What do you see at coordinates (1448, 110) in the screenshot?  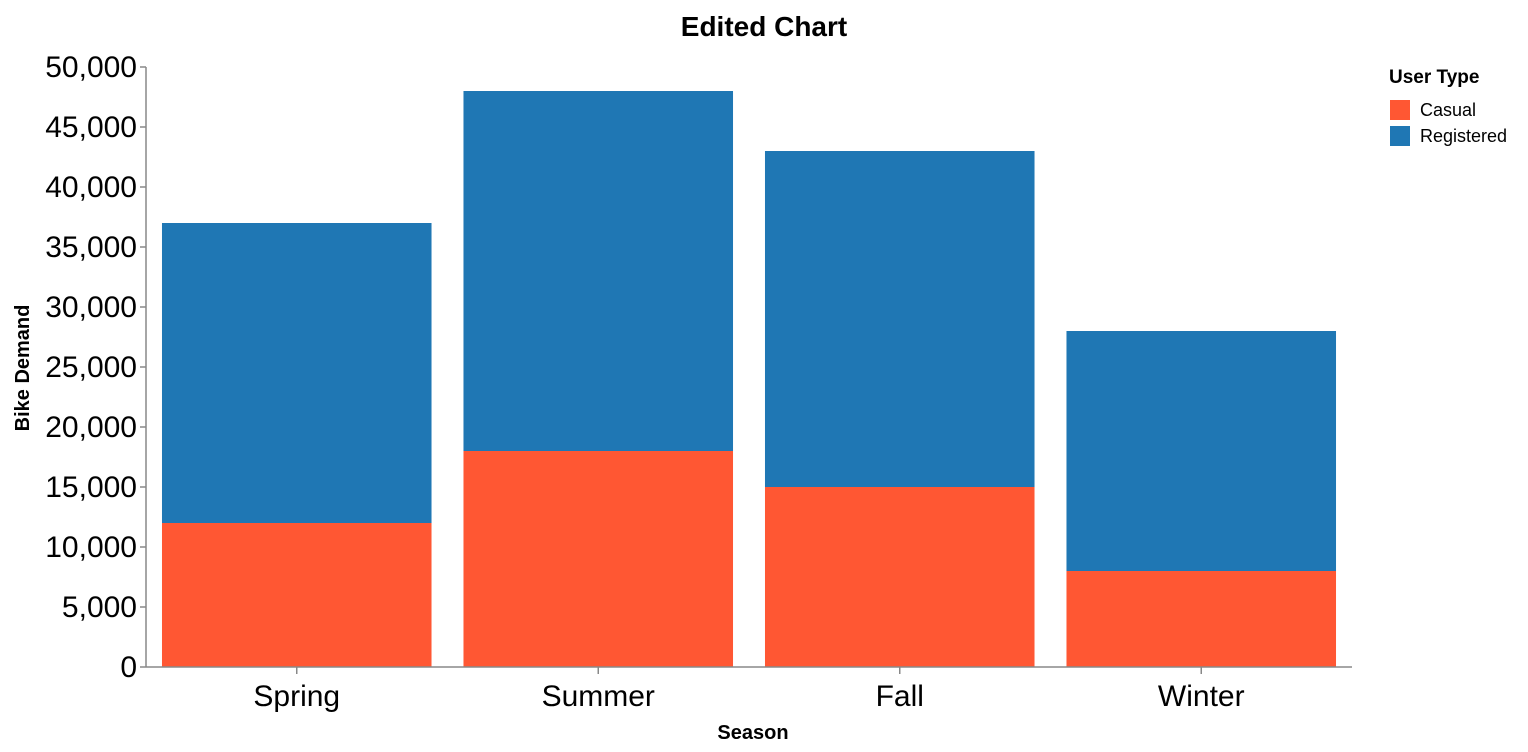 I see `legend-label-casual: Casual` at bounding box center [1448, 110].